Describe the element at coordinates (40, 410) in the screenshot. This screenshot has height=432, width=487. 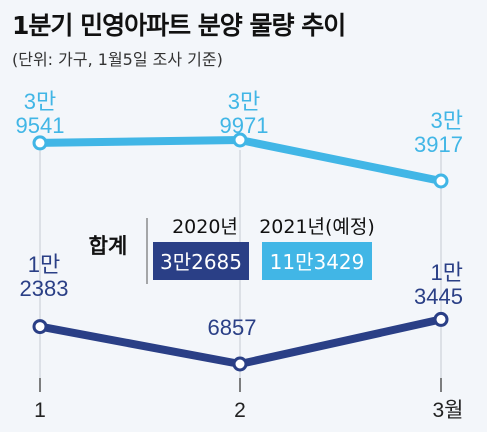
I see `x-tick-label: 1` at that location.